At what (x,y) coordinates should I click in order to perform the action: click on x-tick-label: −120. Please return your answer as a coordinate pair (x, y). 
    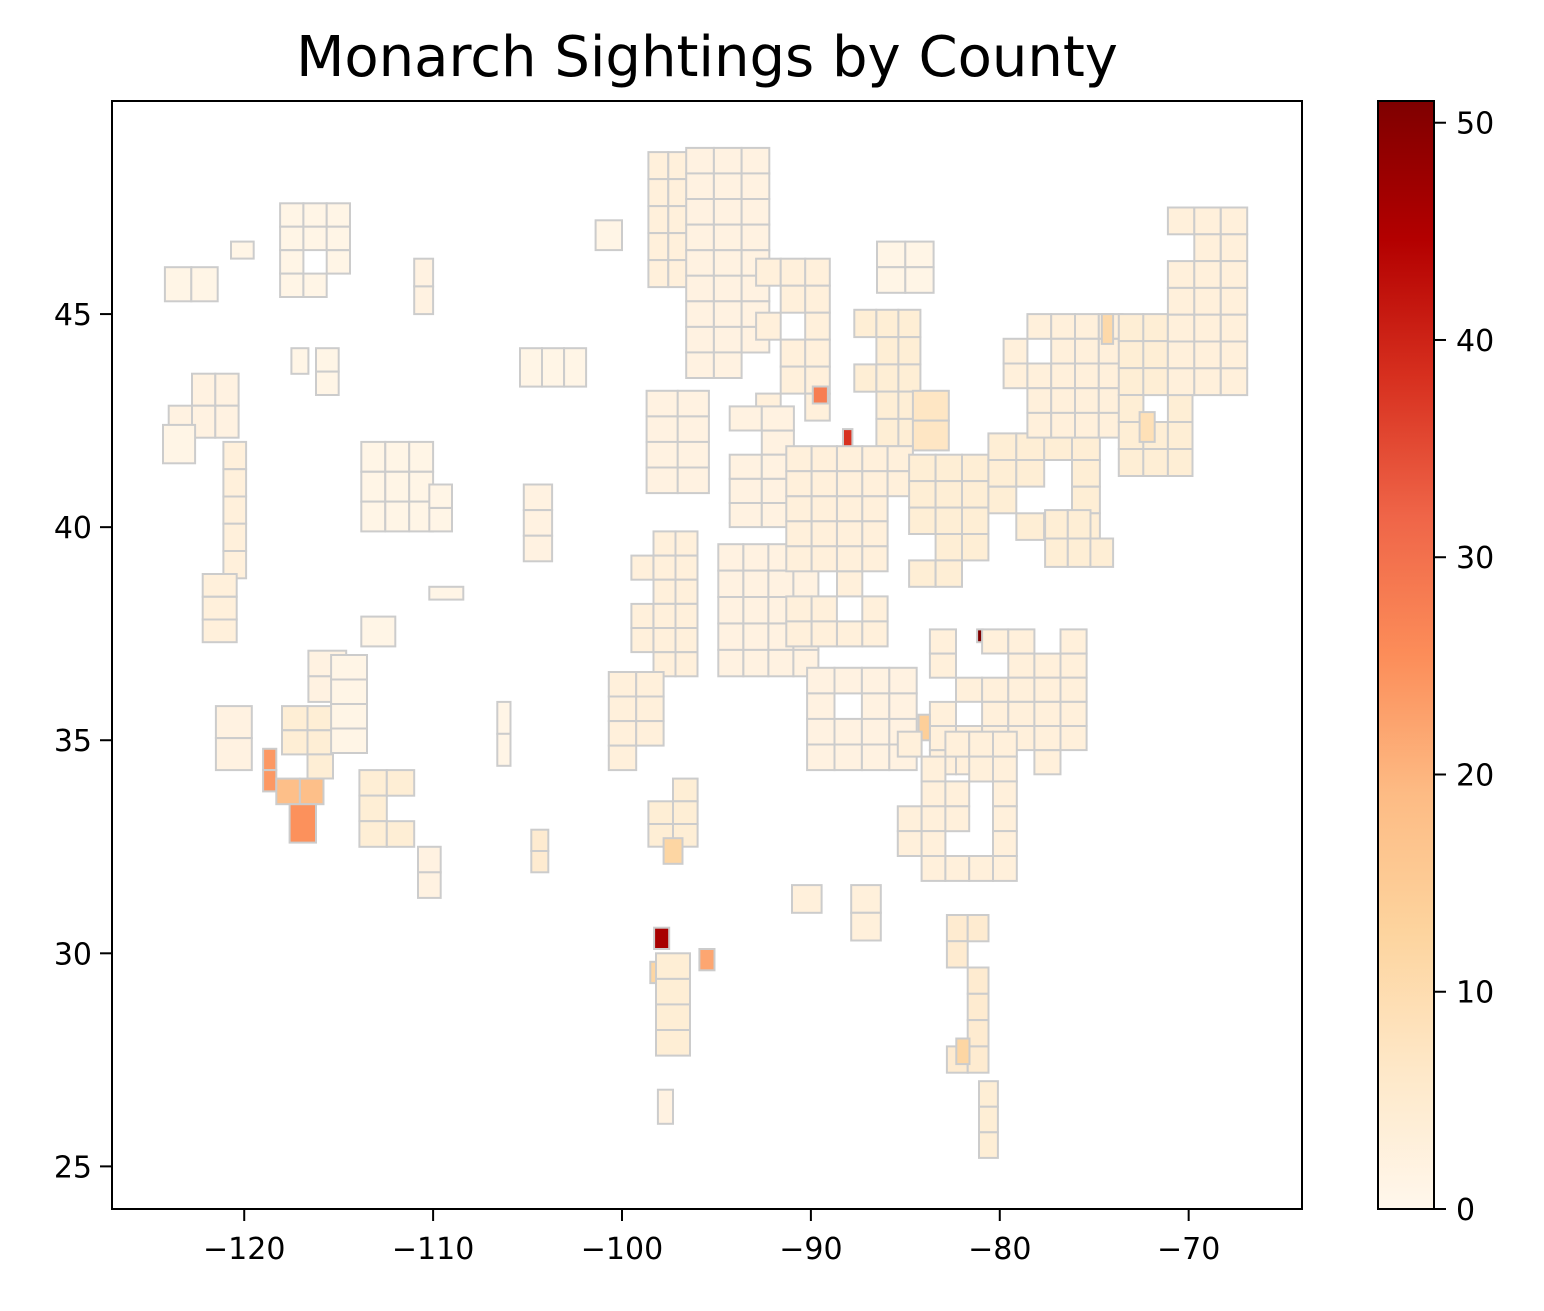
    Looking at the image, I should click on (244, 1249).